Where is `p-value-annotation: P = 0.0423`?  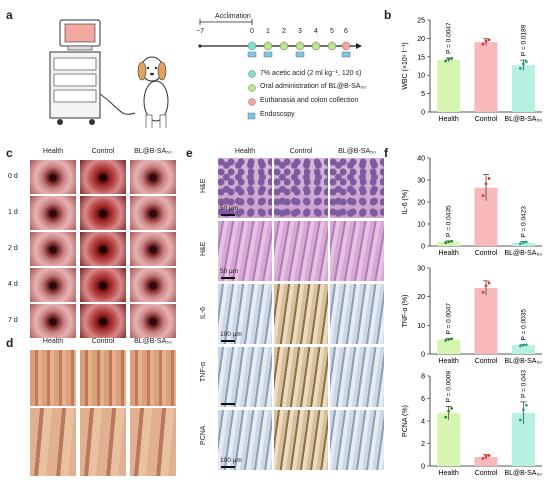
p-value-annotation: P = 0.0423 is located at coordinates (523, 222).